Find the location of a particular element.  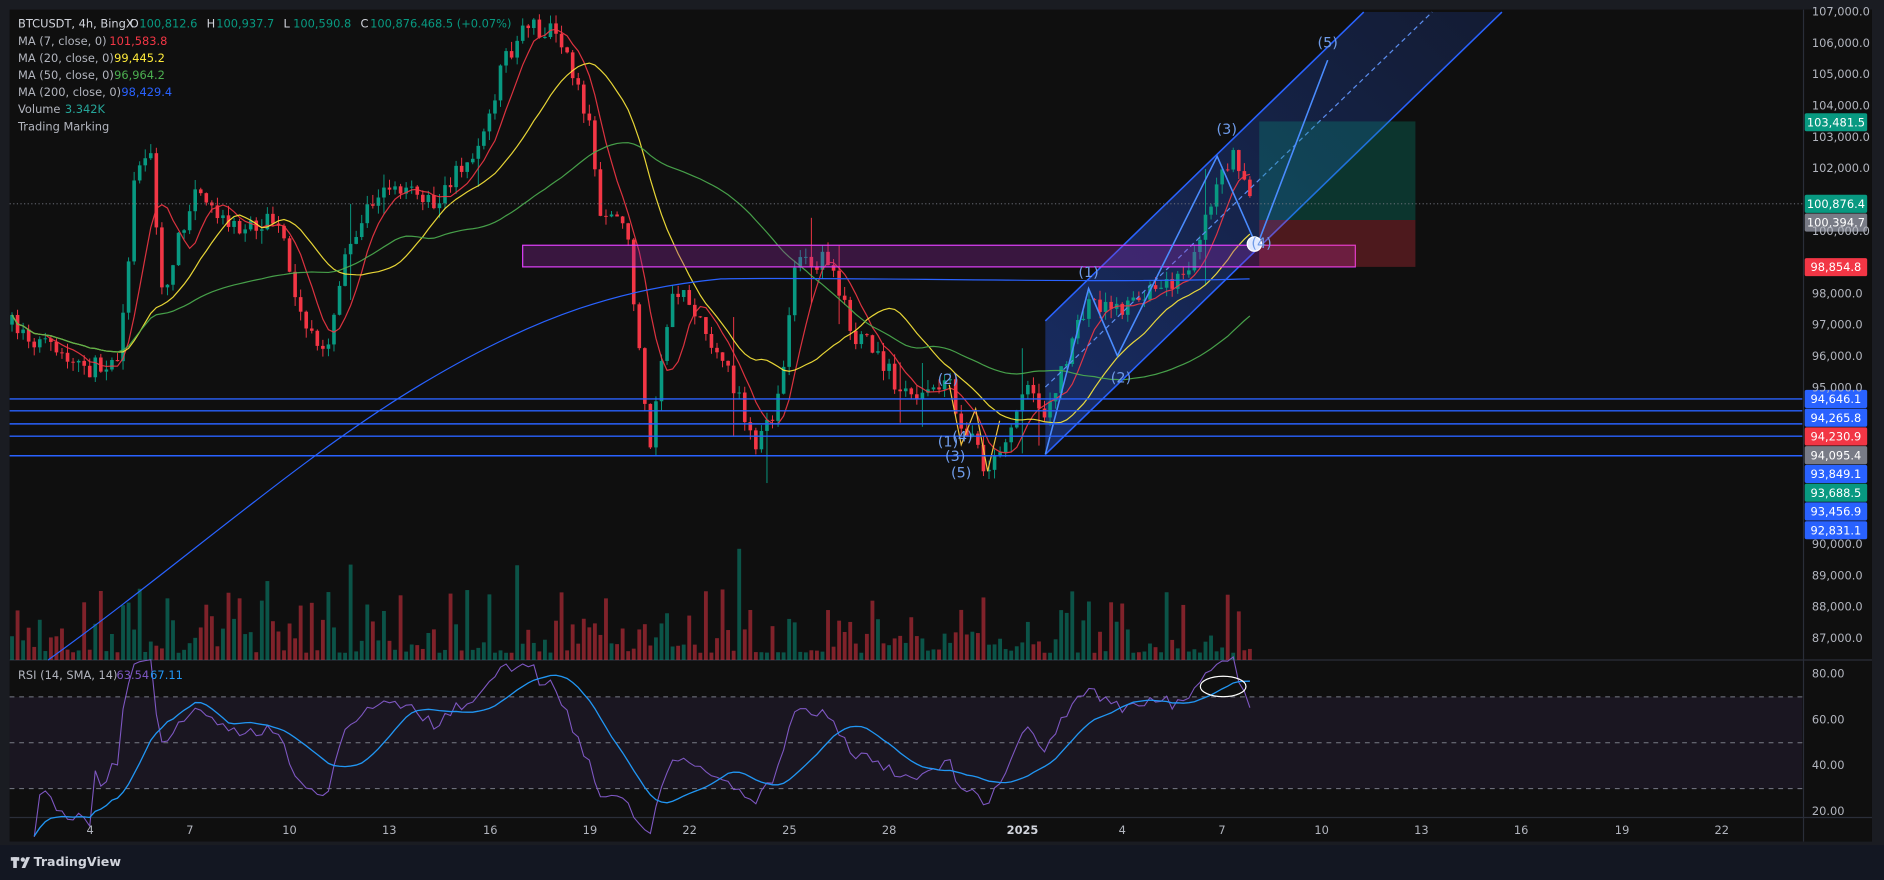

wave-label: (1) is located at coordinates (1088, 273).